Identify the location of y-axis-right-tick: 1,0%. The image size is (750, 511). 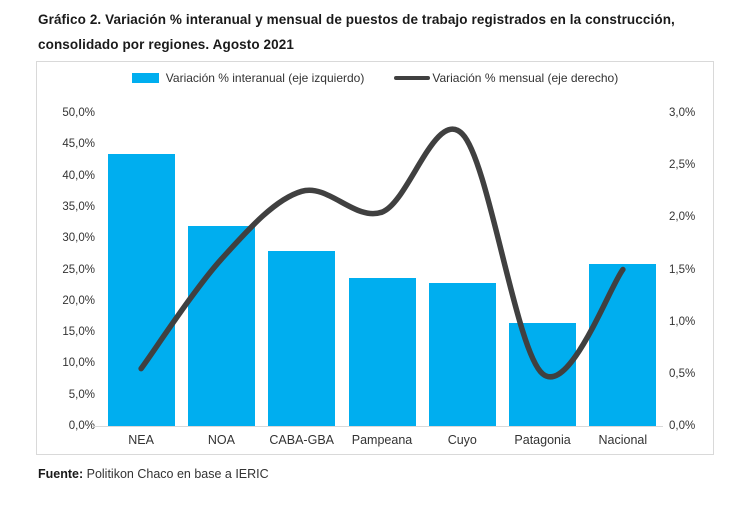
(682, 321).